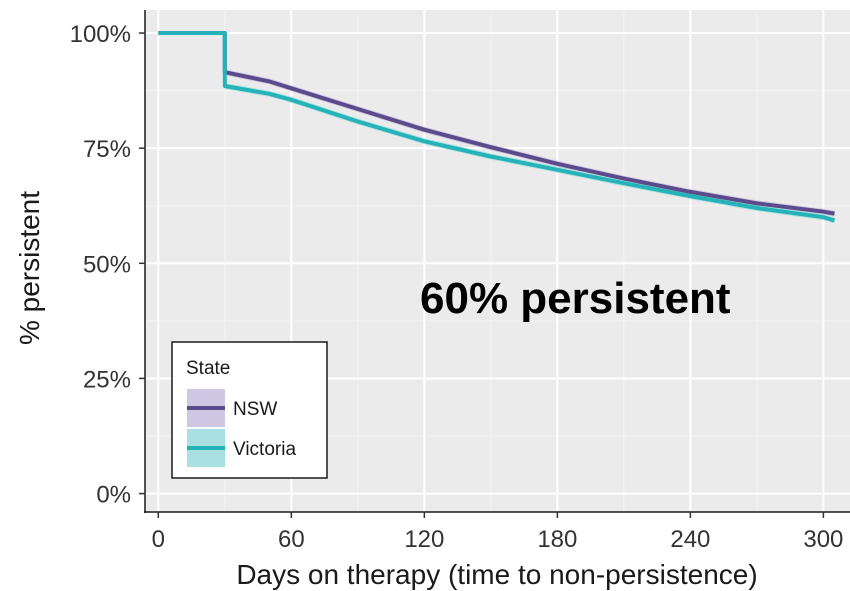  What do you see at coordinates (158, 539) in the screenshot?
I see `x-tick-label: 0` at bounding box center [158, 539].